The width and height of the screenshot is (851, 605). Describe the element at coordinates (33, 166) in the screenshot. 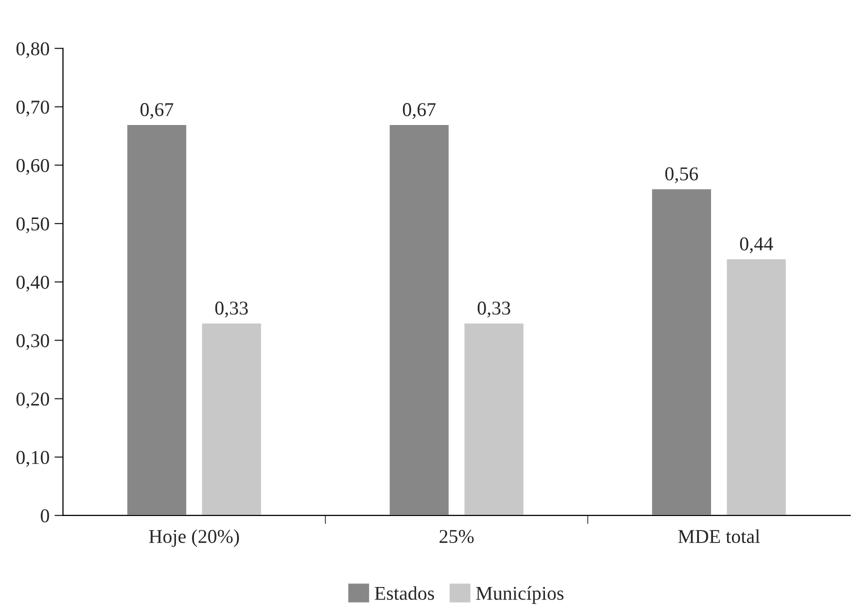

I see `y-tick-label: 0,60` at that location.